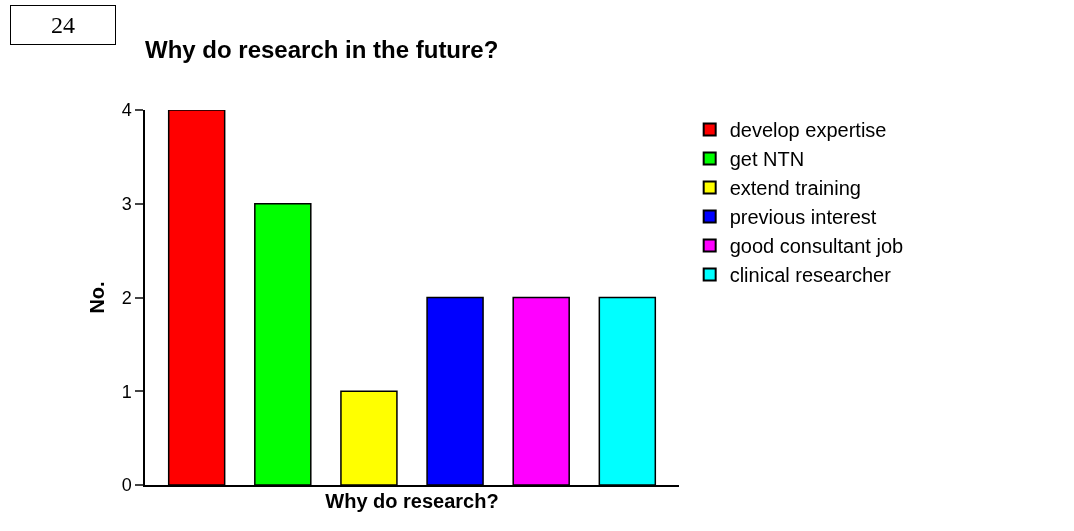 Image resolution: width=1074 pixels, height=531 pixels. What do you see at coordinates (63, 25) in the screenshot?
I see `text: 24` at bounding box center [63, 25].